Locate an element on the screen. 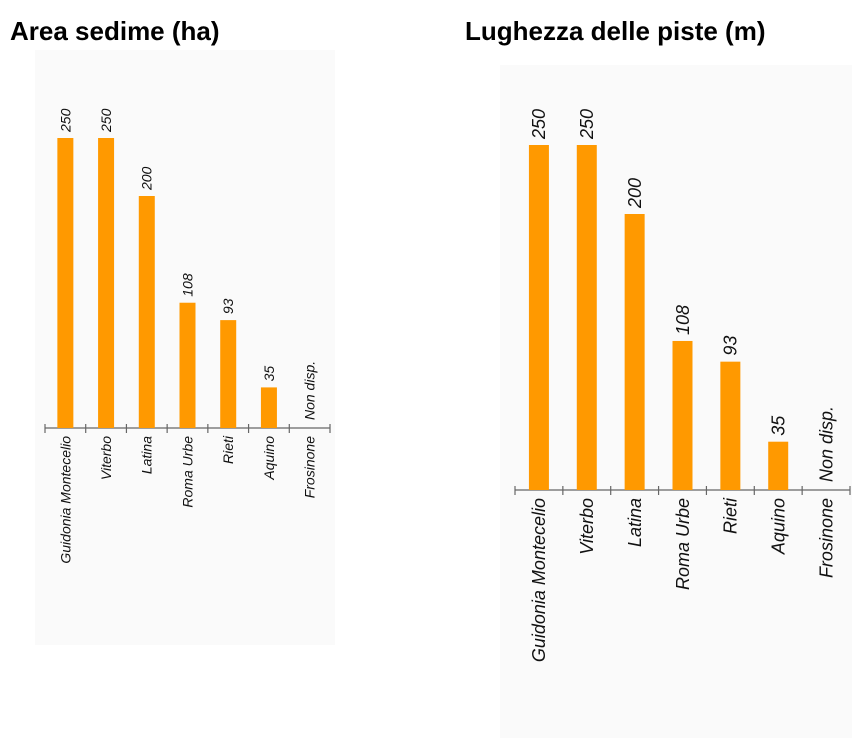 The image size is (852, 738). chart-title: Lughezza delle piste (m) is located at coordinates (615, 31).